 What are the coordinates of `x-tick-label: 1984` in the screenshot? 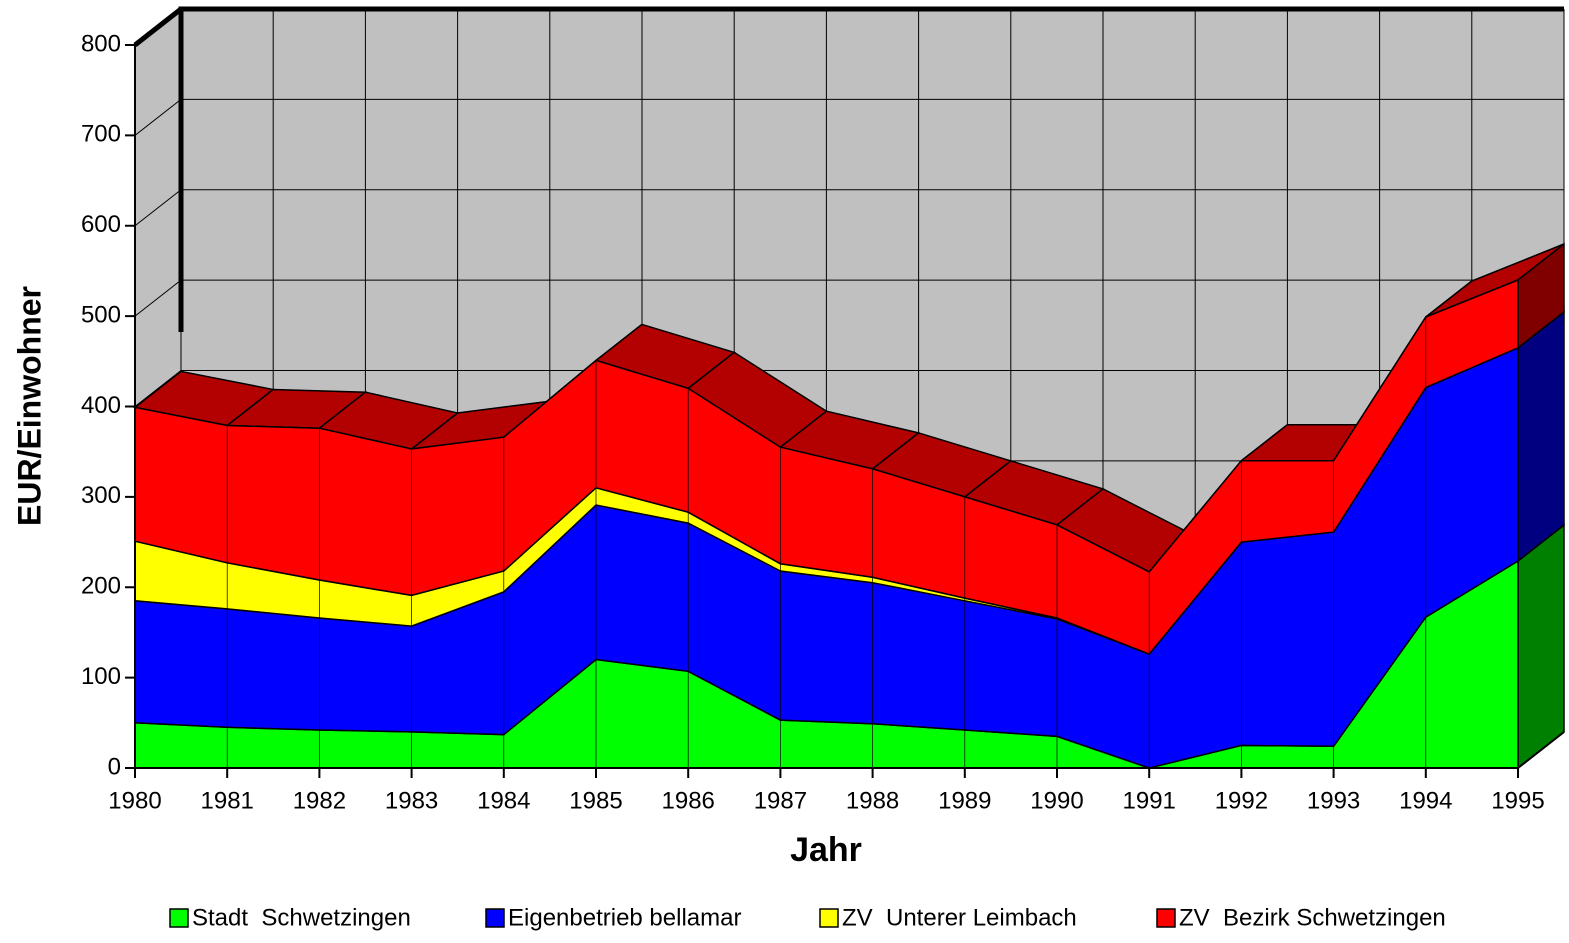 It's located at (503, 800).